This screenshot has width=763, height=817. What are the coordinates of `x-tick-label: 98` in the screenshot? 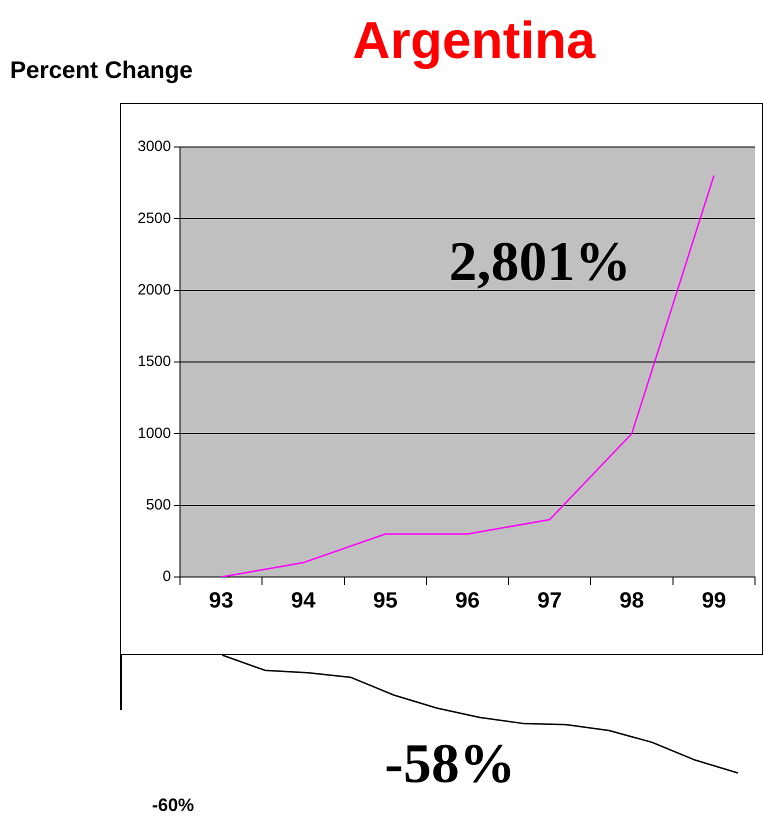 It's located at (632, 599).